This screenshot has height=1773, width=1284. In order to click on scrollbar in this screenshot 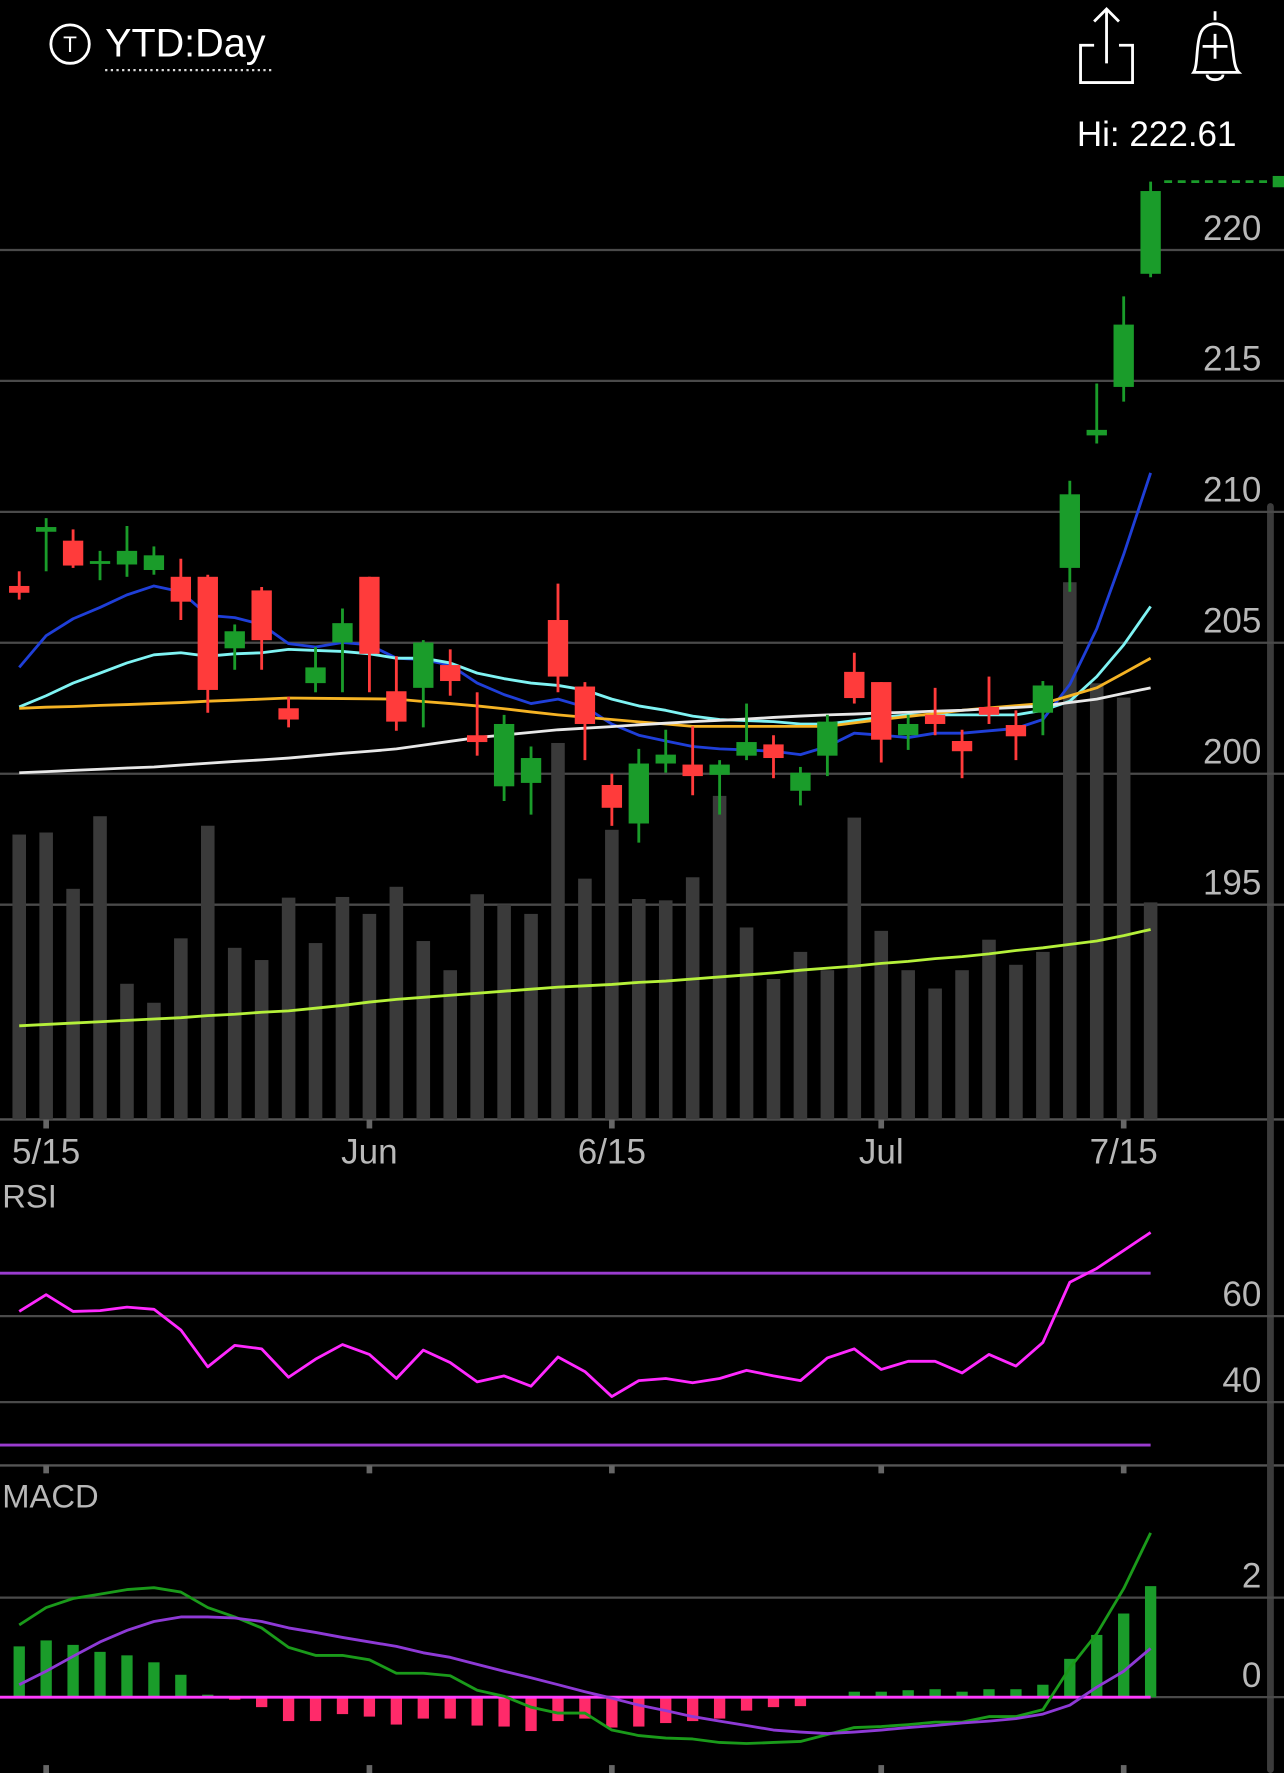, I will do `click(1270, 1138)`.